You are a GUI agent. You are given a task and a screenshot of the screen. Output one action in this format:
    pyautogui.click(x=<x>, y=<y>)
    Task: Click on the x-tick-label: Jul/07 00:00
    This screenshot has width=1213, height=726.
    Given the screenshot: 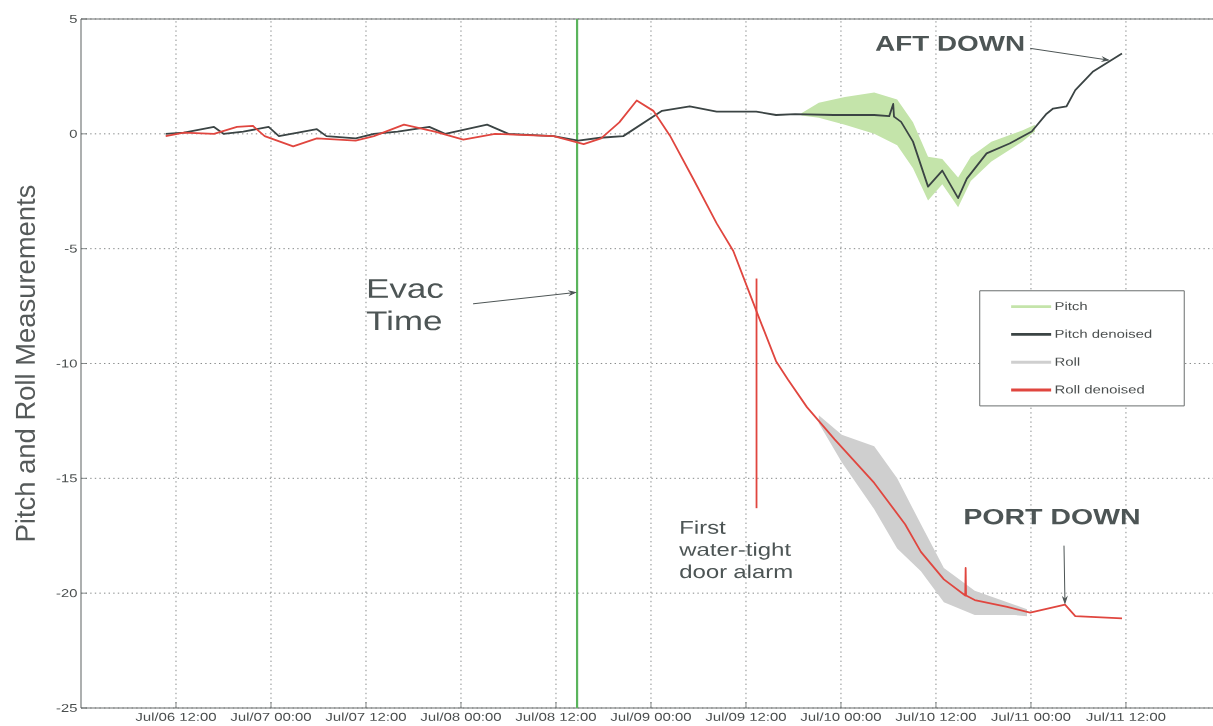 What is the action you would take?
    pyautogui.click(x=270, y=716)
    